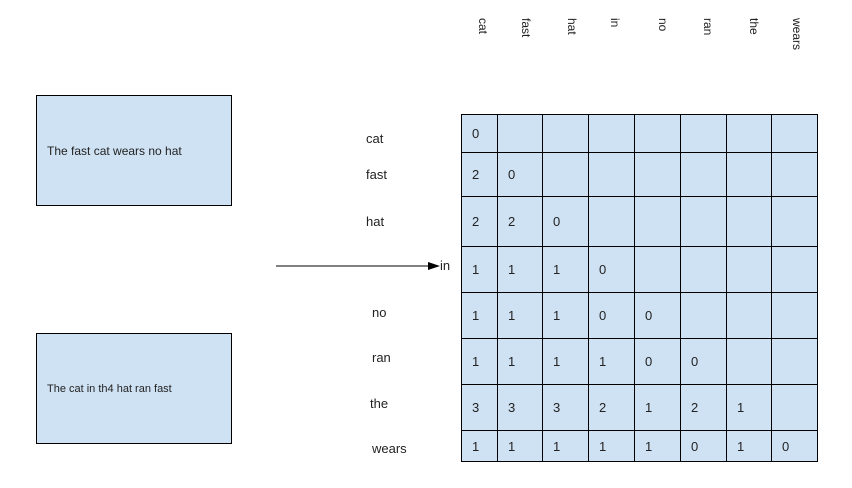 The height and width of the screenshot is (488, 852). Describe the element at coordinates (565, 221) in the screenshot. I see `matrix-cell-hat-hat: 0` at that location.